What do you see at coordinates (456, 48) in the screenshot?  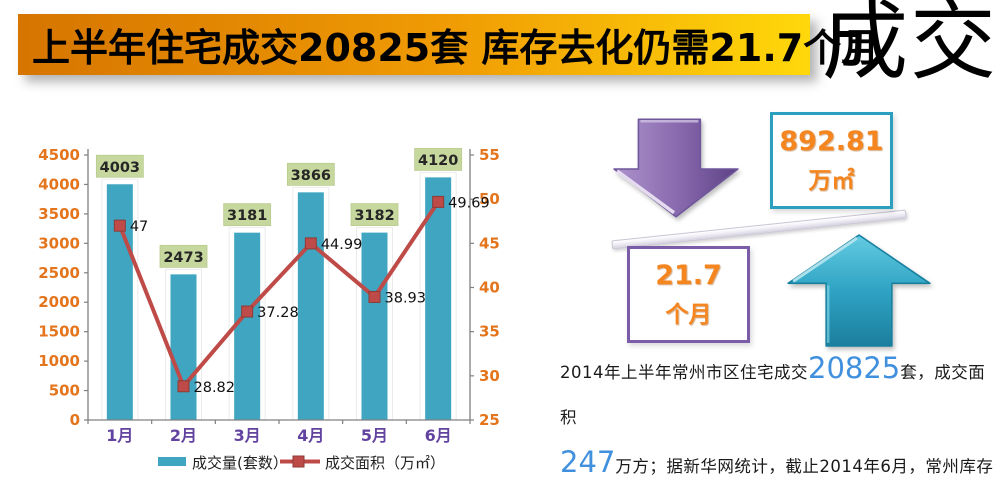 I see `page-title: 上半年住宅成交20825套 库存去化仍需21.7个月` at bounding box center [456, 48].